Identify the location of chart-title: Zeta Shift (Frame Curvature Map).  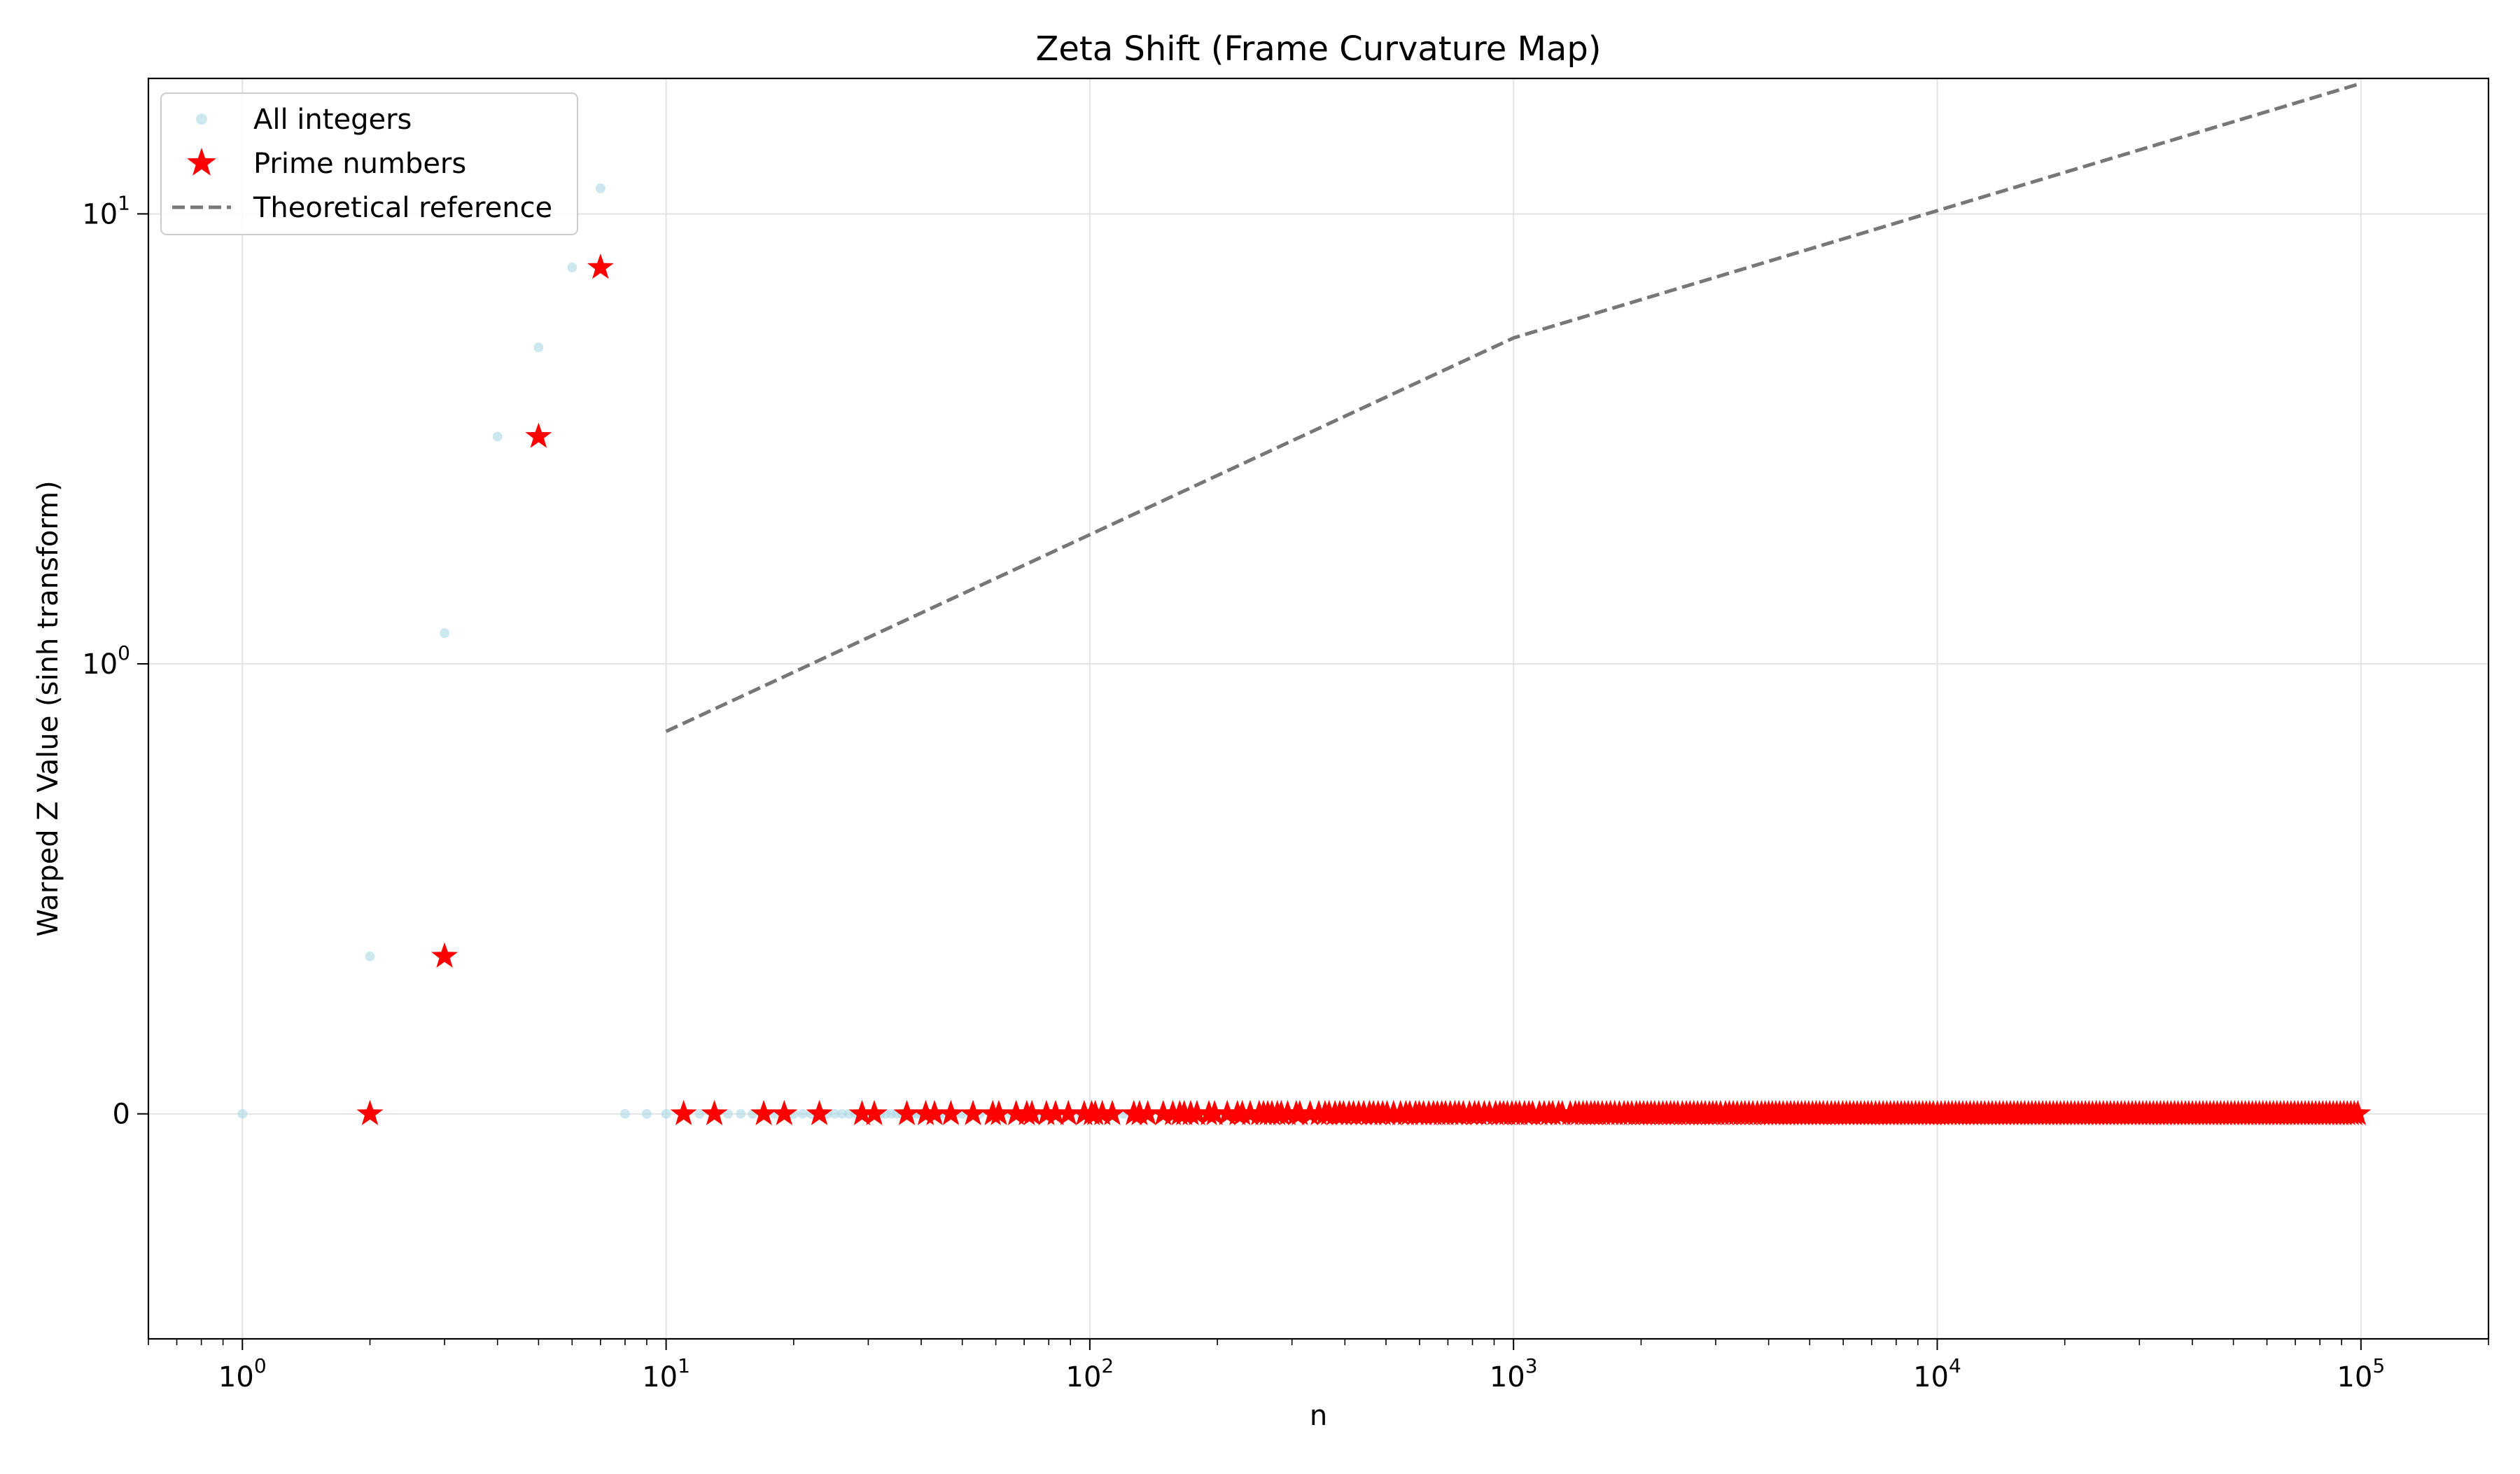
(1318, 49).